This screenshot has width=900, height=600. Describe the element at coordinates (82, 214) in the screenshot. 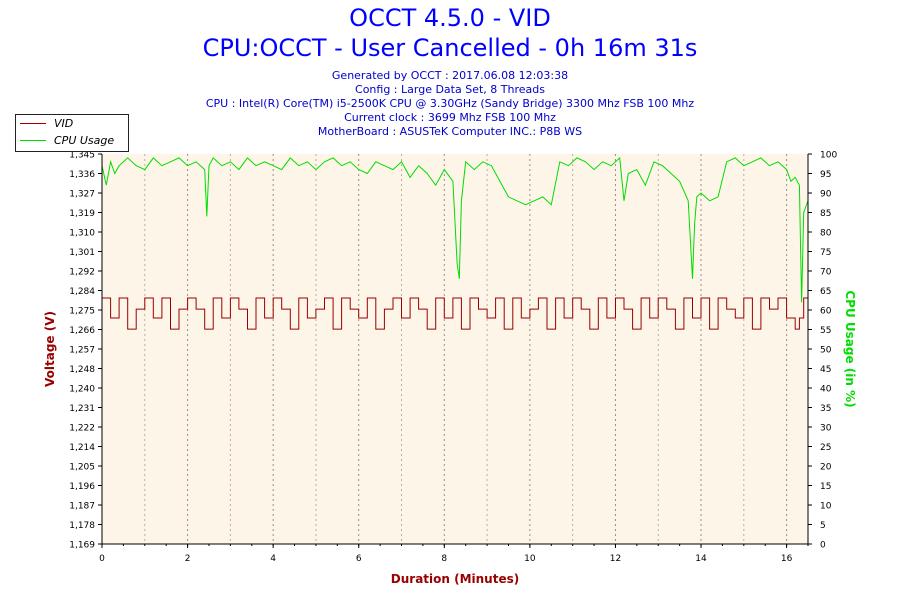

I see `y-tick-label: 1,319` at that location.